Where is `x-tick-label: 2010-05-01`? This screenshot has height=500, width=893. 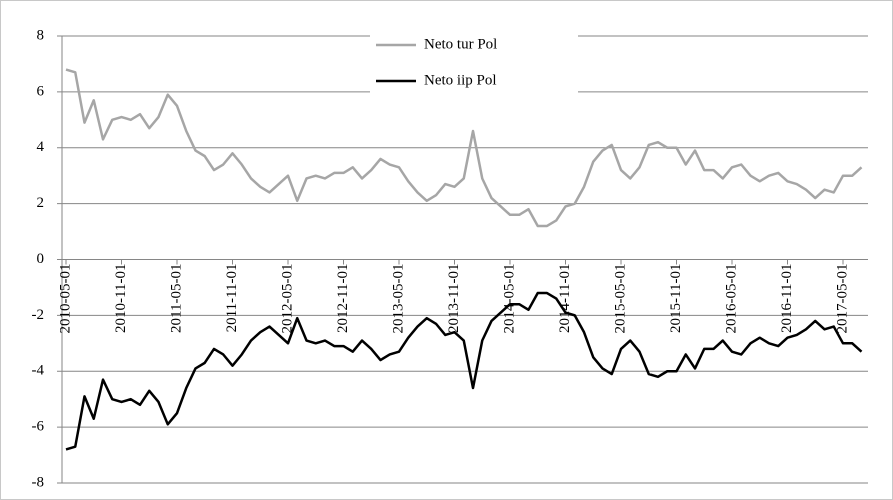
x-tick-label: 2010-05-01 is located at coordinates (65, 299).